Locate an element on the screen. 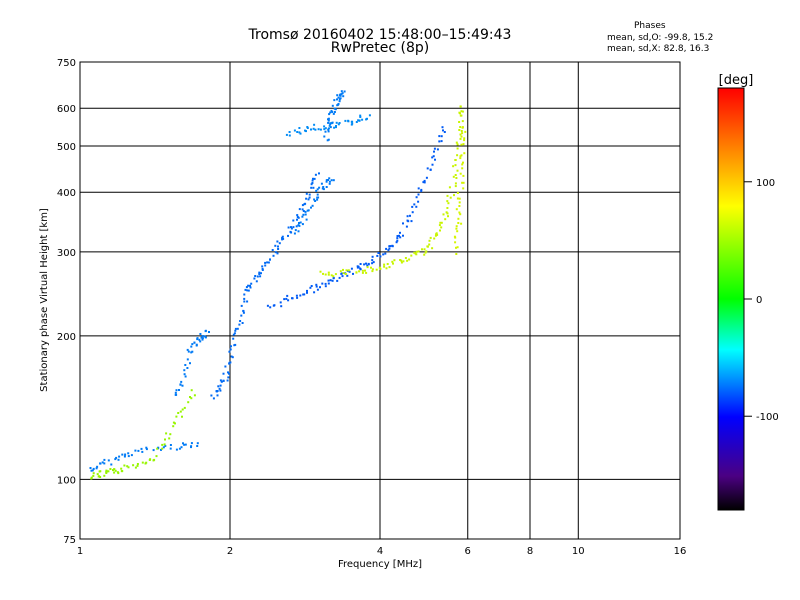 This screenshot has height=600, width=800. x-tick-label: 1 is located at coordinates (80, 551).